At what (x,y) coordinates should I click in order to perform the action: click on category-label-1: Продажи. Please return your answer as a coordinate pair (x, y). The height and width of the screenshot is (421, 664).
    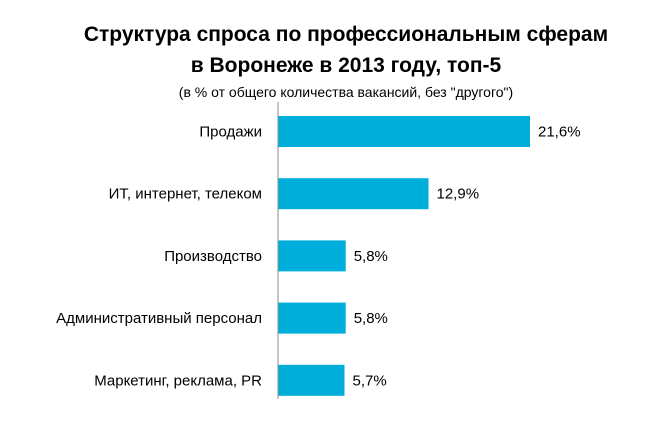
    Looking at the image, I should click on (230, 132).